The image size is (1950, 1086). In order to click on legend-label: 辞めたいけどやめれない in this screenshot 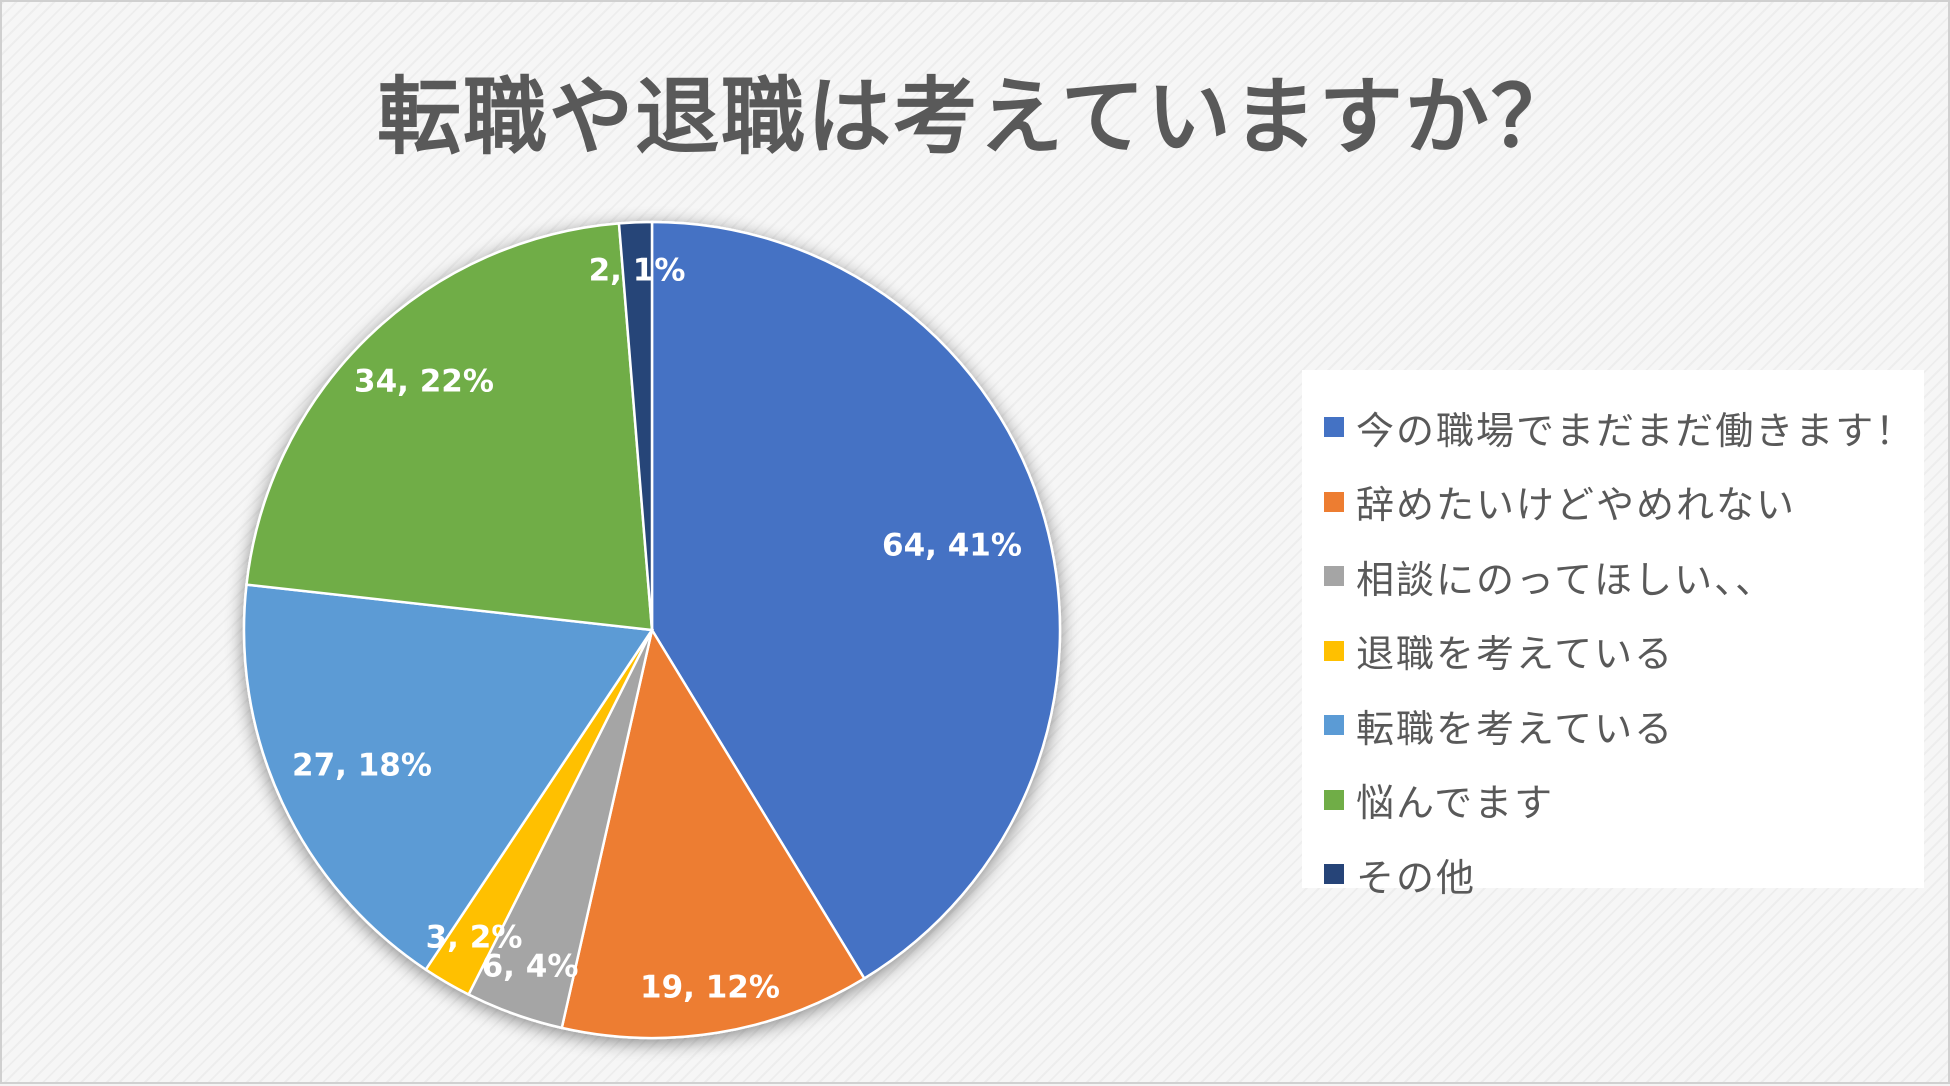, I will do `click(1576, 505)`.